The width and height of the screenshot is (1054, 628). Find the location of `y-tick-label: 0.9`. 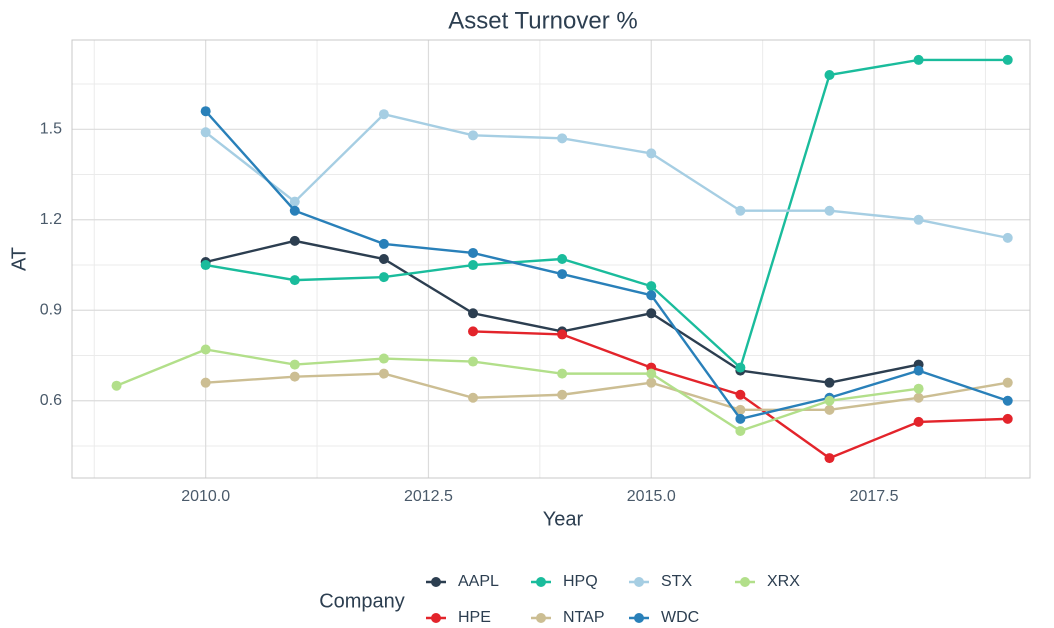

y-tick-label: 0.9 is located at coordinates (51, 309).